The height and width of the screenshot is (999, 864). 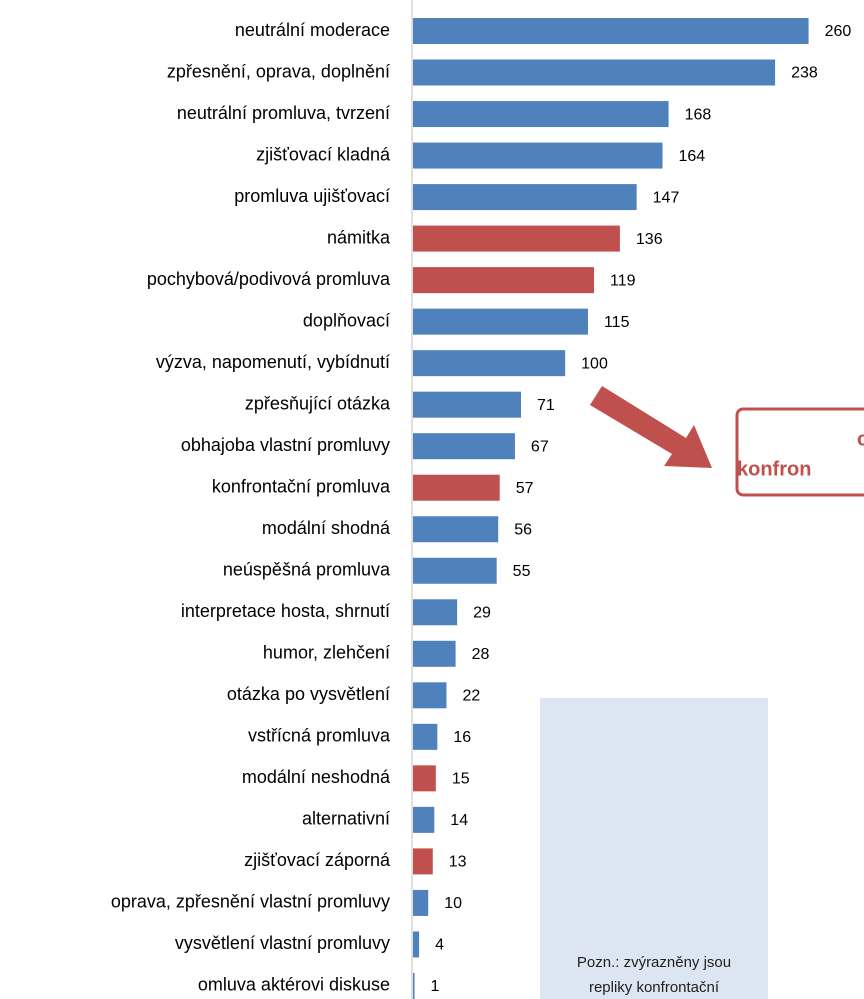 What do you see at coordinates (312, 196) in the screenshot?
I see `category-label: promluva ujišťovací` at bounding box center [312, 196].